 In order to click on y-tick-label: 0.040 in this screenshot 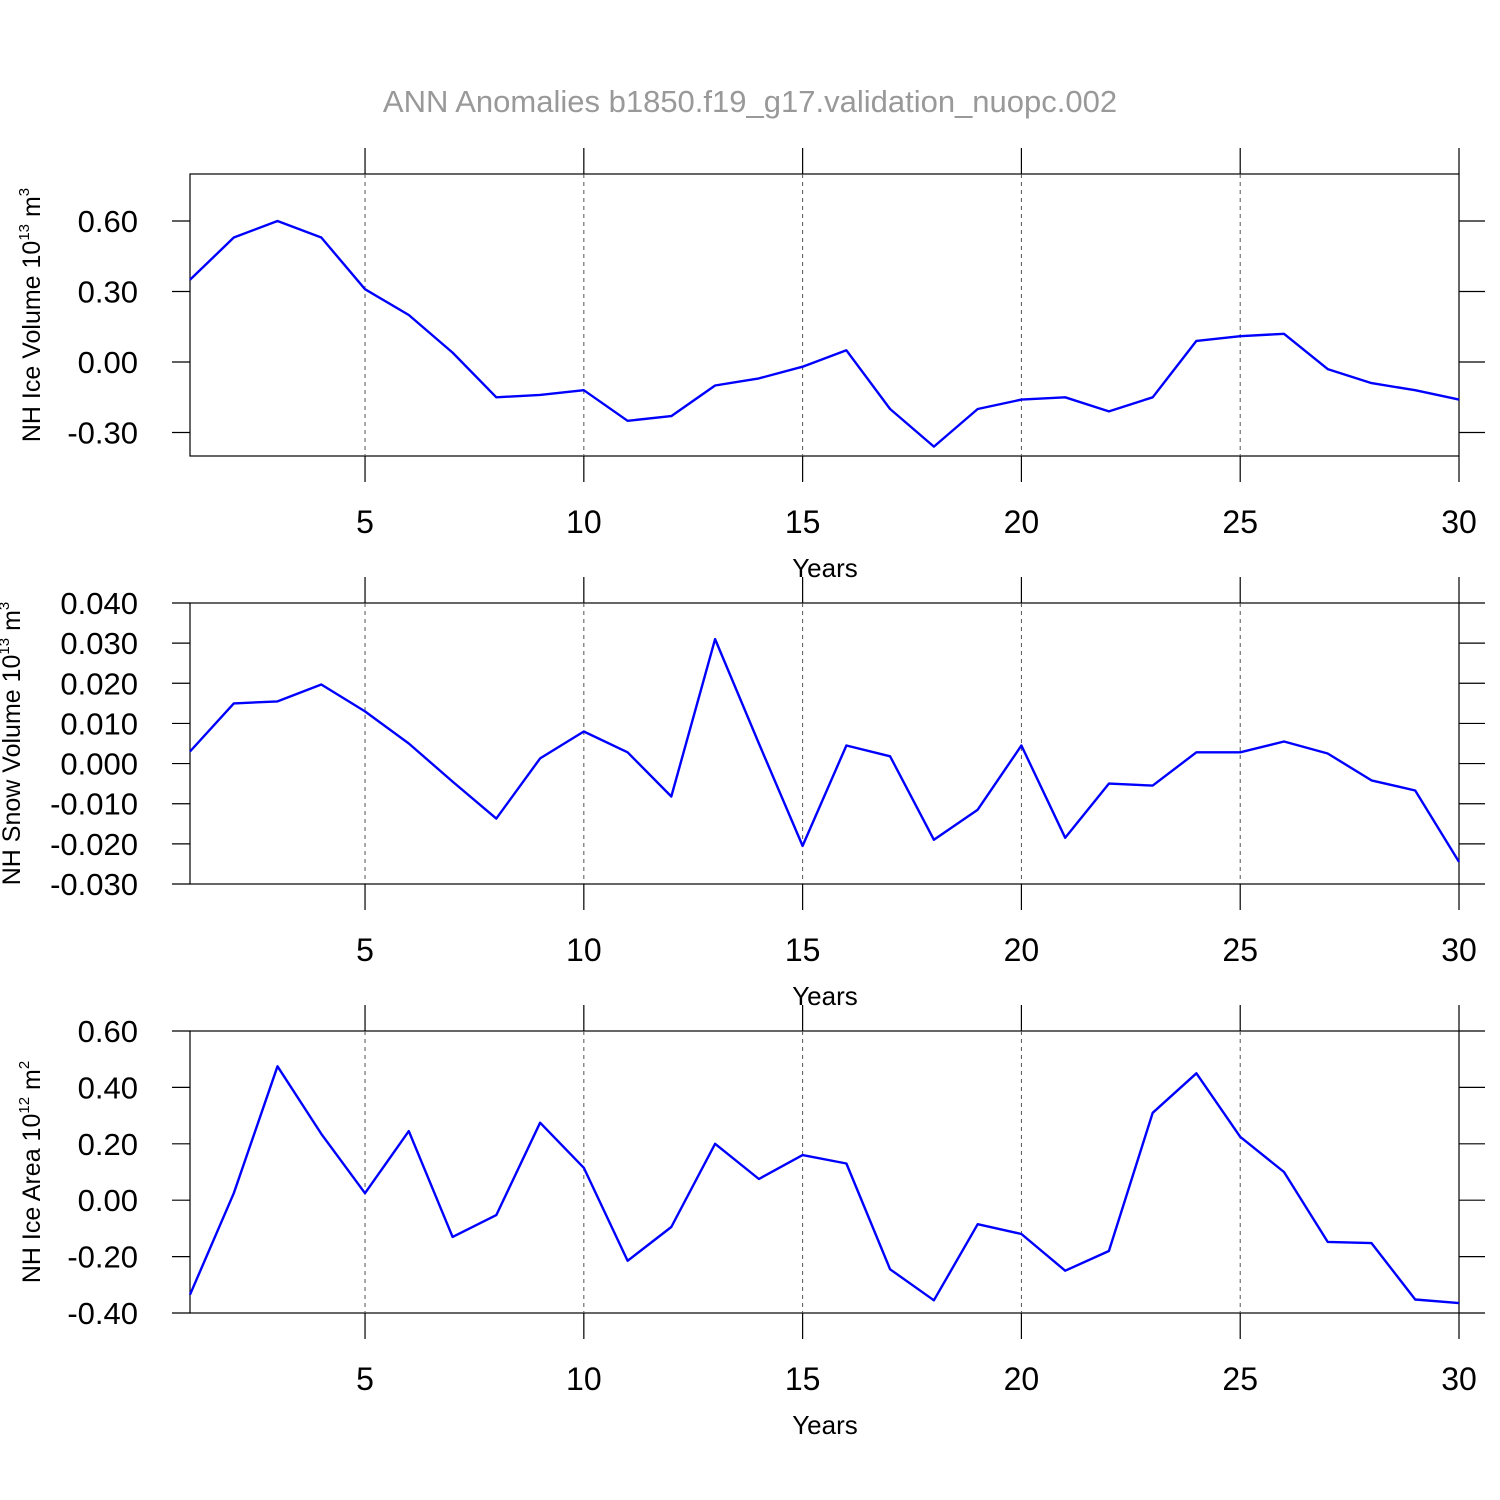, I will do `click(99, 603)`.